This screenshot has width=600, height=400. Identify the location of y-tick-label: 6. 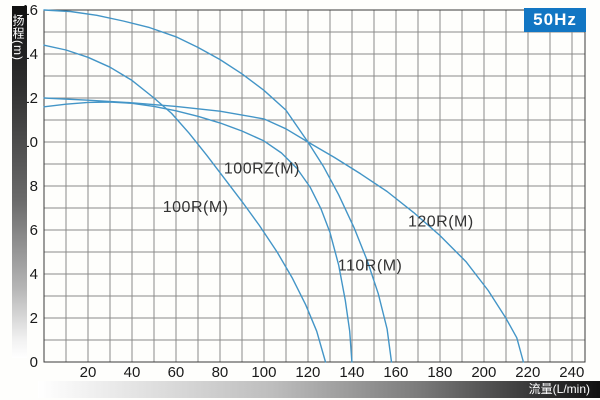
(34, 230).